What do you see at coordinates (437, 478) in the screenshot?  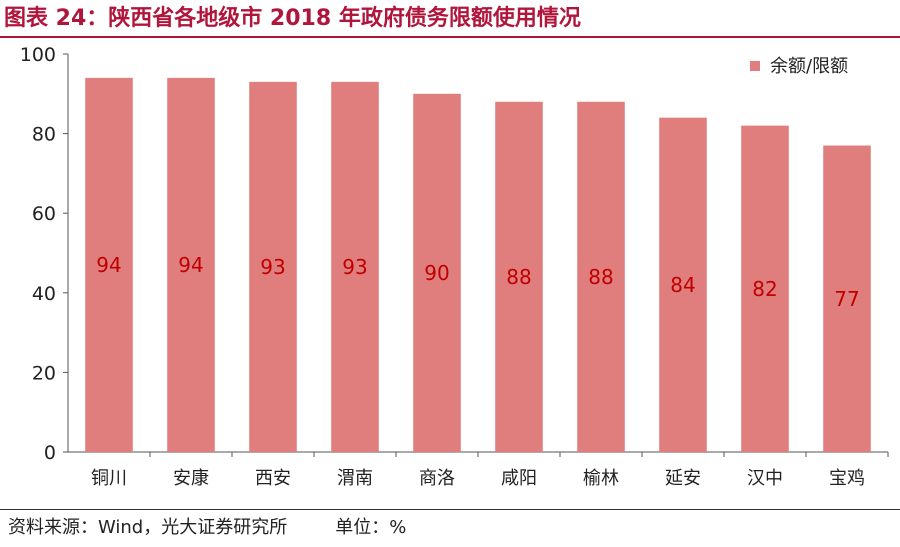 I see `x-tick-label: 商洛` at bounding box center [437, 478].